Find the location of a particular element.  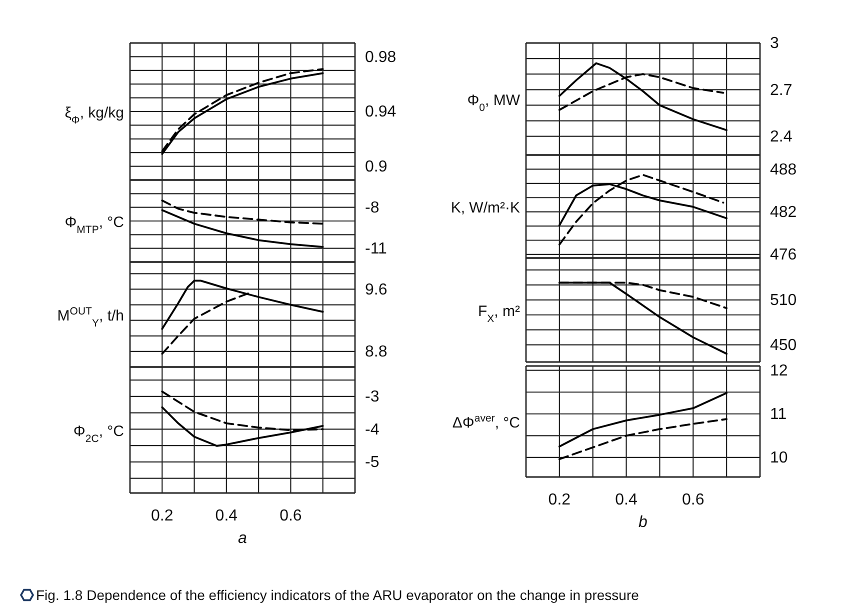

y-tick-label: 450 is located at coordinates (783, 345).